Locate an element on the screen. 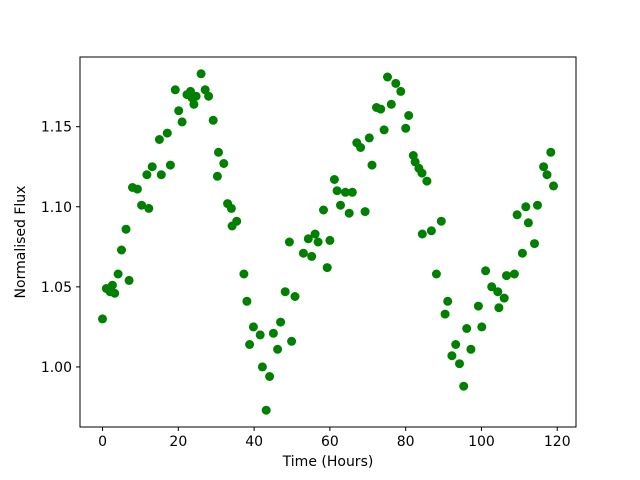 The width and height of the screenshot is (640, 480). y-tick-label: 1.00 is located at coordinates (56, 368).